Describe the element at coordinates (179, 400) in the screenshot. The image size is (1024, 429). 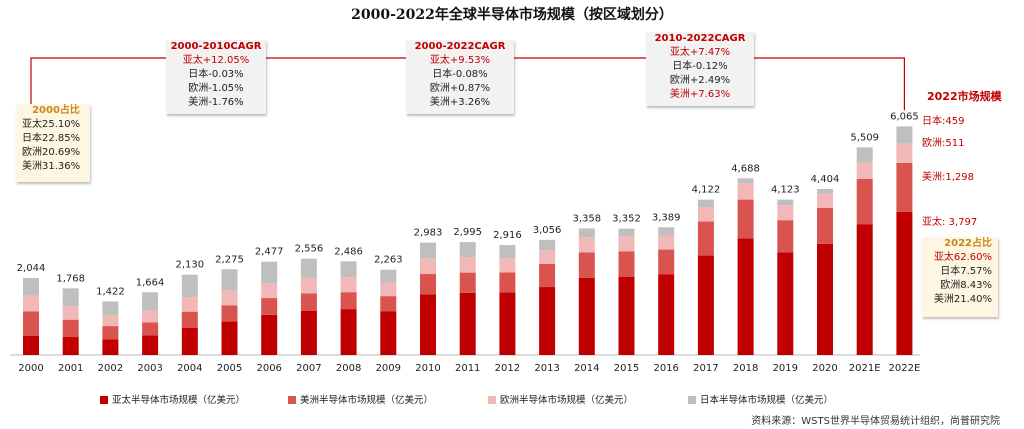
I see `legend-label: 亚太半导体市场规模（亿美元）` at that location.